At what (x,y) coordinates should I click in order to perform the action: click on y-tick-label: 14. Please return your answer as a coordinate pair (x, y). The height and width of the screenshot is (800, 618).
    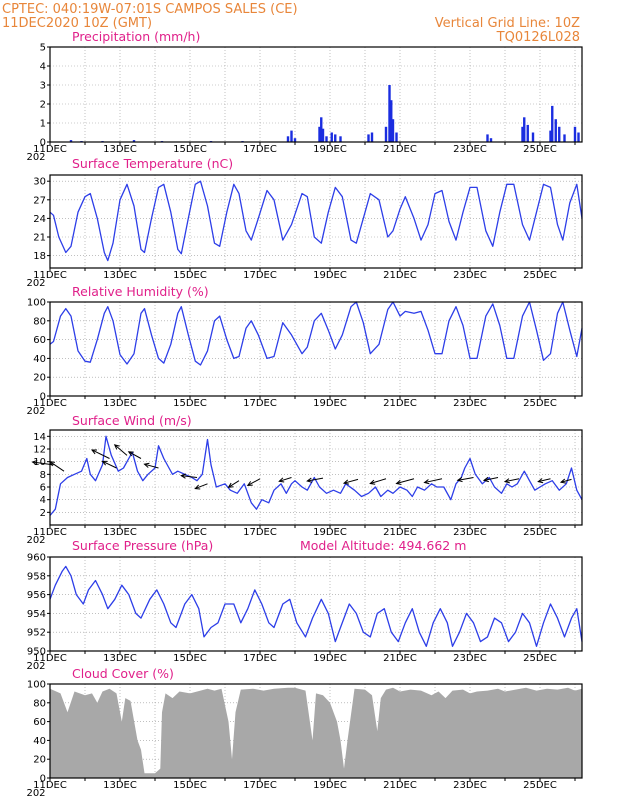
    Looking at the image, I should click on (39, 437).